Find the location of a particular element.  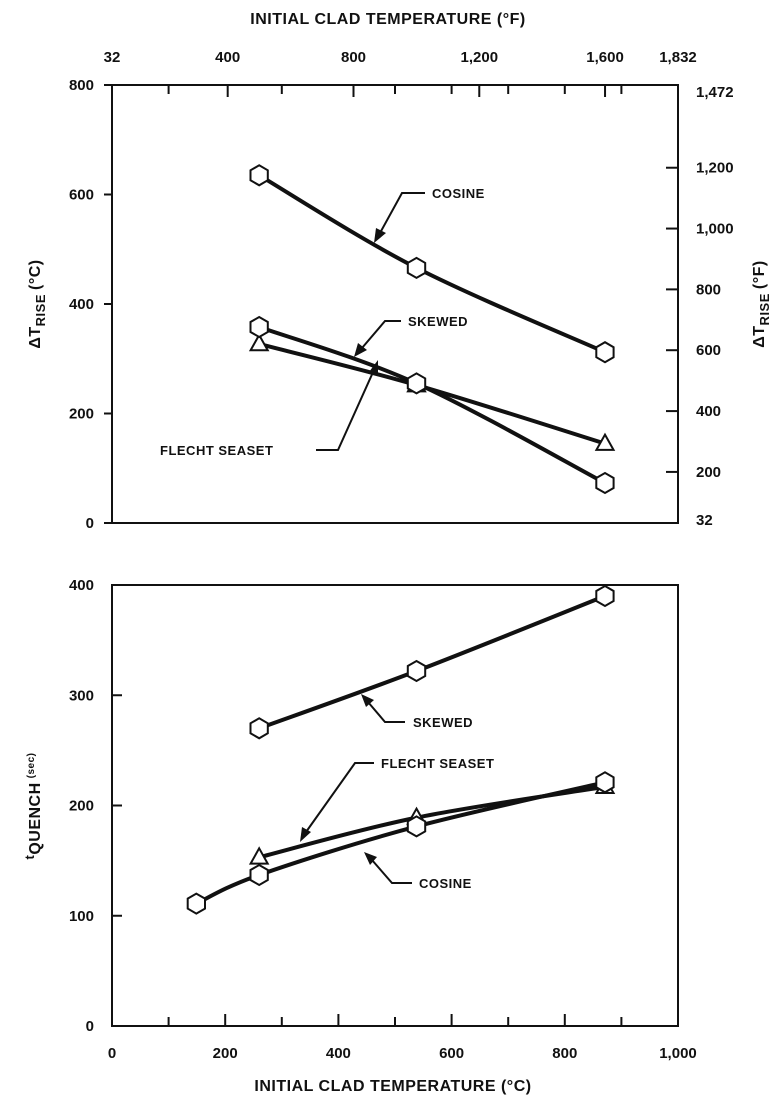

rise-right-tick-label: 800 is located at coordinates (708, 289).